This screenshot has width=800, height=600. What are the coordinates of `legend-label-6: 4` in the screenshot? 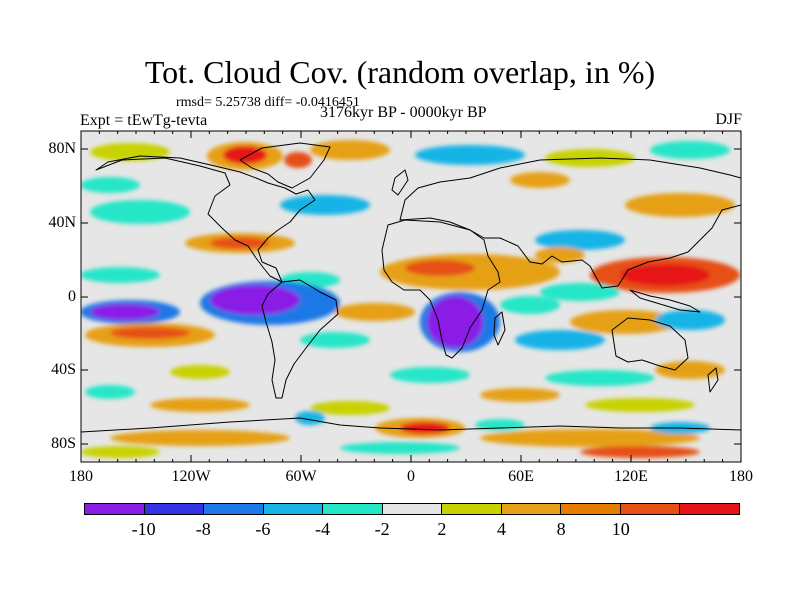 It's located at (501, 529).